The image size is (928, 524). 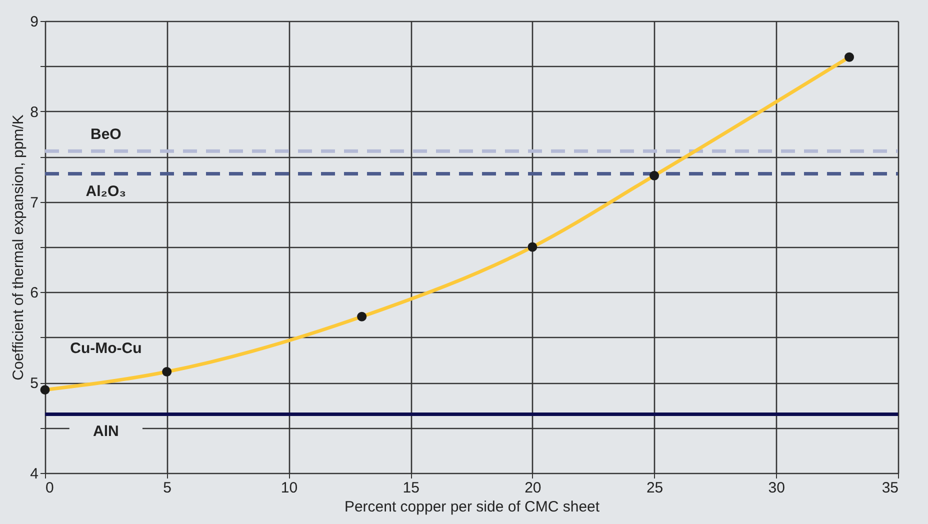 What do you see at coordinates (289, 488) in the screenshot?
I see `x-tick-label: 10` at bounding box center [289, 488].